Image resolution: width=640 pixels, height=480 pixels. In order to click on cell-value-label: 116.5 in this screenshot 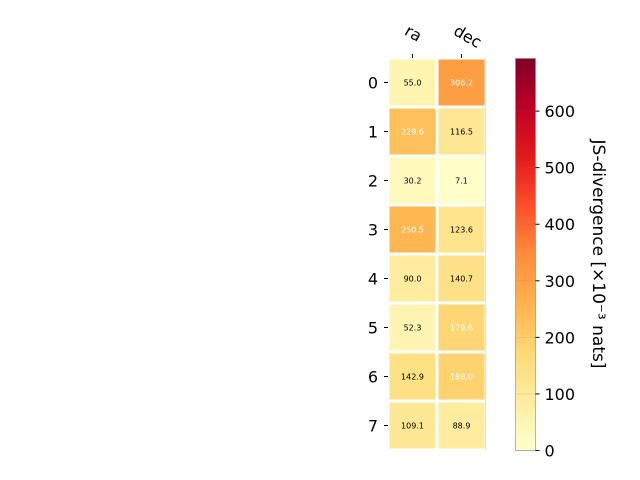, I will do `click(461, 132)`.